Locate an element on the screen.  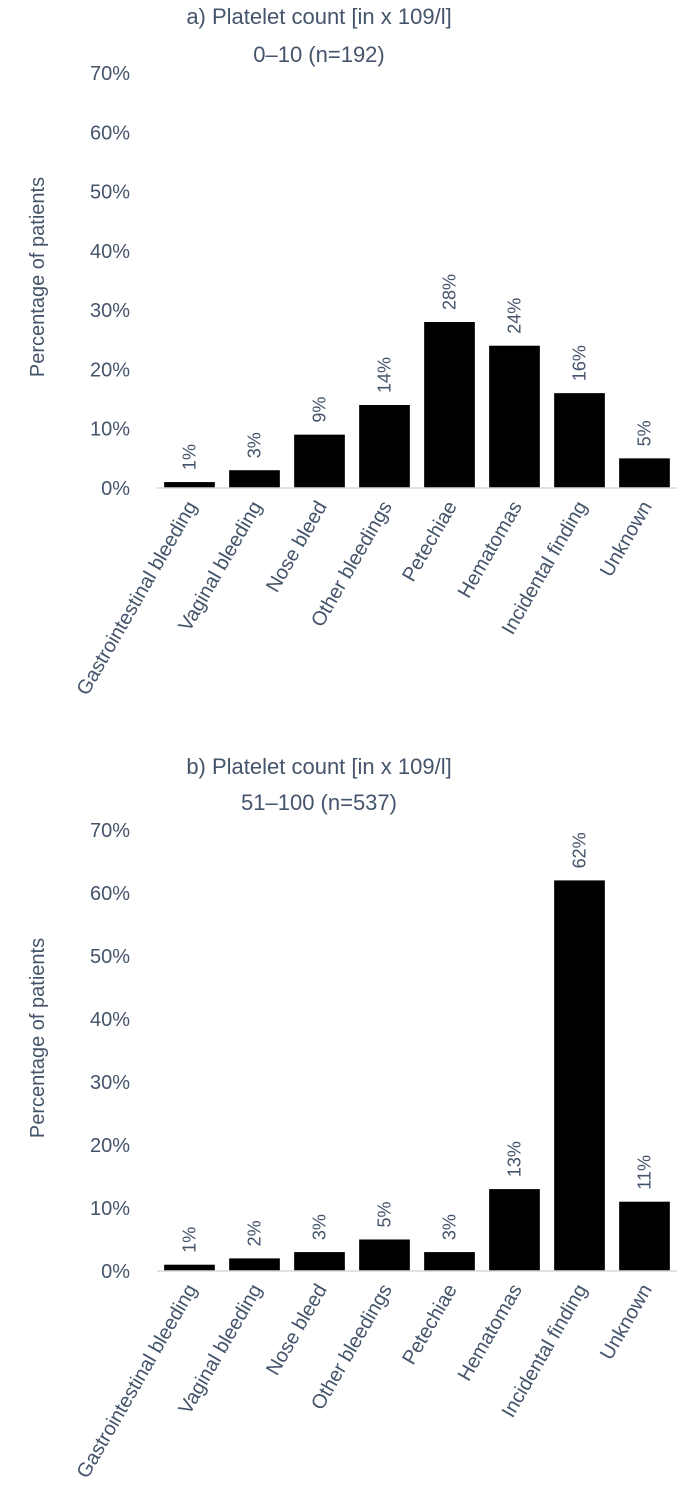
data-label: 14% is located at coordinates (385, 375).